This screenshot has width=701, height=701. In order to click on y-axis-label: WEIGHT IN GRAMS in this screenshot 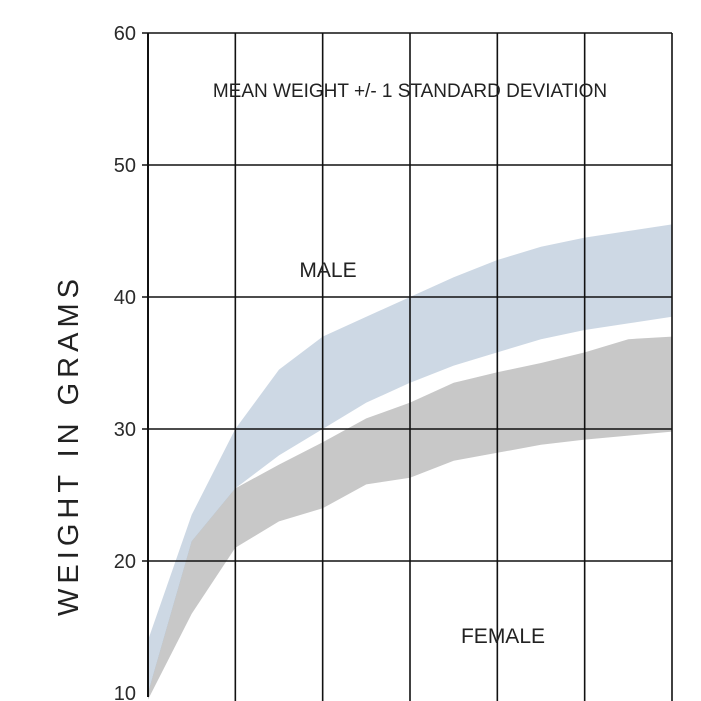, I will do `click(69, 445)`.